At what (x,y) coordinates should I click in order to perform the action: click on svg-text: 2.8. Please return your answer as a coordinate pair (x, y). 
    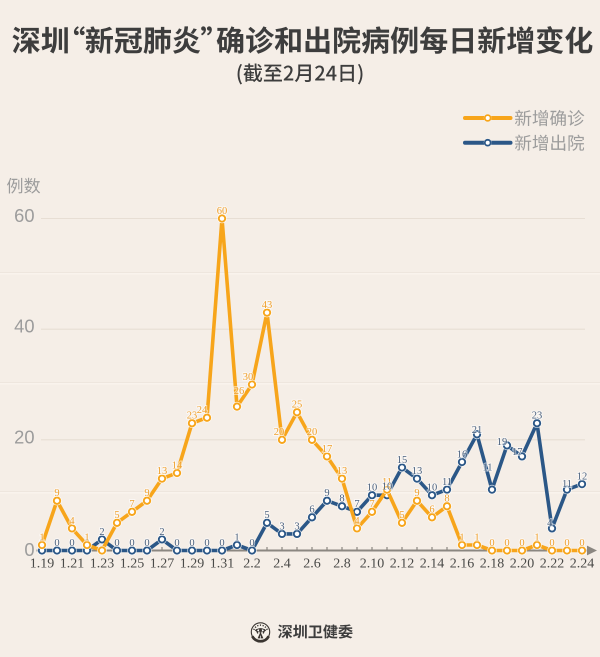
    Looking at the image, I should click on (342, 564).